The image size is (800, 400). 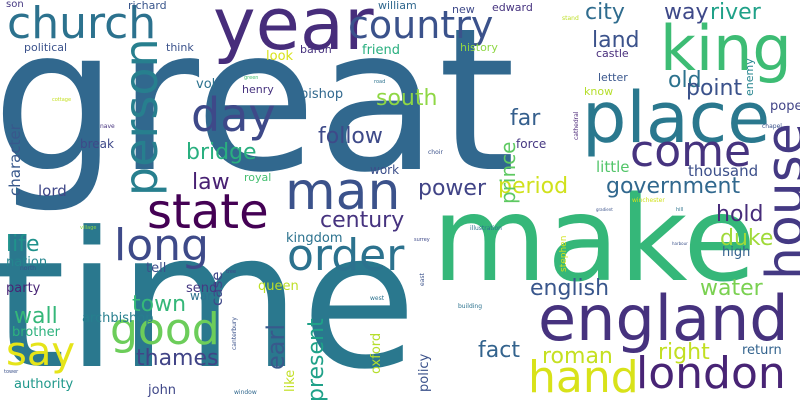 I want to click on word-old: old, so click(x=685, y=80).